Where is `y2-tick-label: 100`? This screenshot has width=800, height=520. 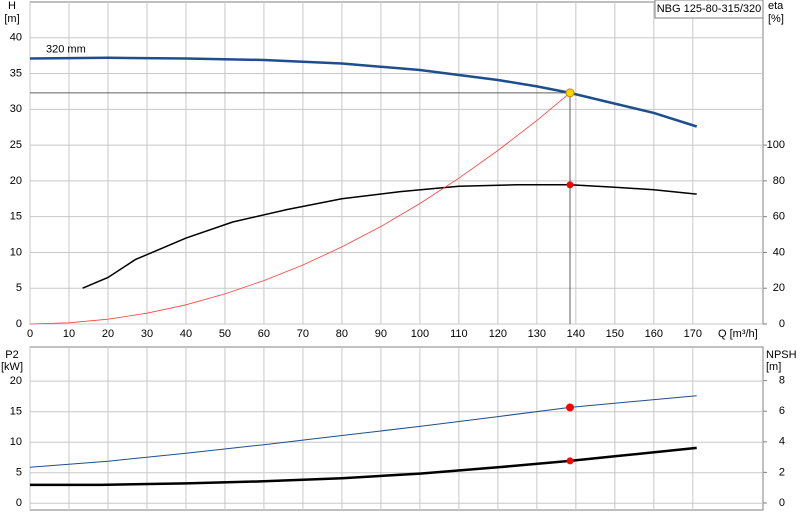
y2-tick-label: 100 is located at coordinates (776, 145).